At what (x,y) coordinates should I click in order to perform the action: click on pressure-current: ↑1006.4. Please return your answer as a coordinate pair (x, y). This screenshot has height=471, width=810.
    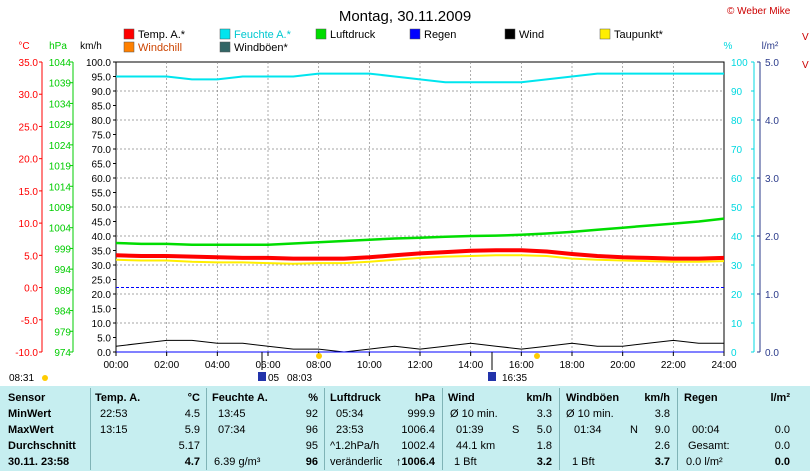
    Looking at the image, I should click on (407, 462).